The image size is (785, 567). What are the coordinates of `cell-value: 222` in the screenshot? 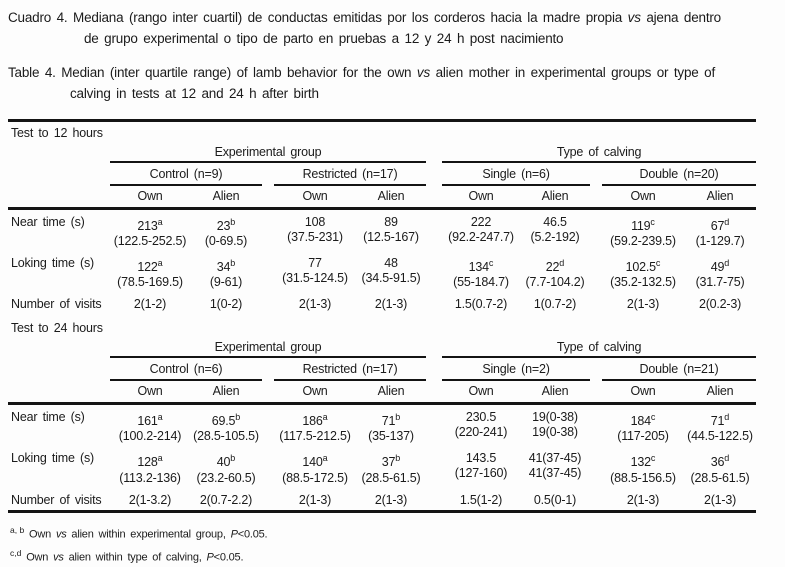 It's located at (481, 222).